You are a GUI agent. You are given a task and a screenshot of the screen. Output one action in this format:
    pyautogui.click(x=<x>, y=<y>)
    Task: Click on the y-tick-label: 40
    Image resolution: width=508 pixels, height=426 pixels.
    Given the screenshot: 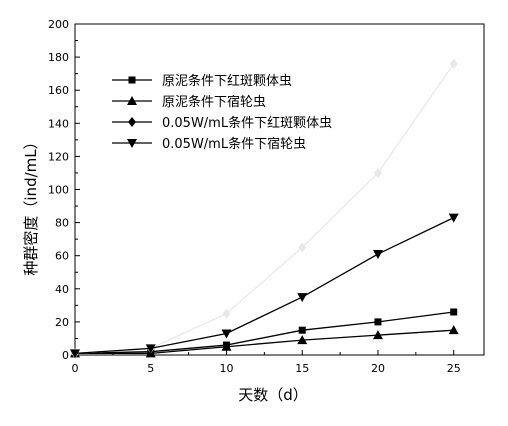 What is the action you would take?
    pyautogui.click(x=62, y=289)
    